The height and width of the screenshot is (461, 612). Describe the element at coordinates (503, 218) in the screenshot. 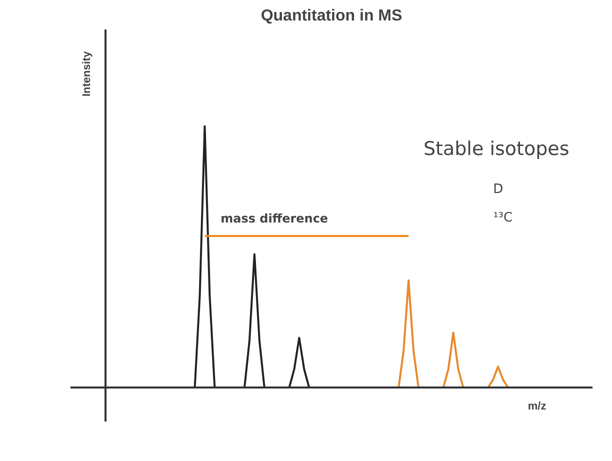

I see `annotation: ¹³C` at that location.